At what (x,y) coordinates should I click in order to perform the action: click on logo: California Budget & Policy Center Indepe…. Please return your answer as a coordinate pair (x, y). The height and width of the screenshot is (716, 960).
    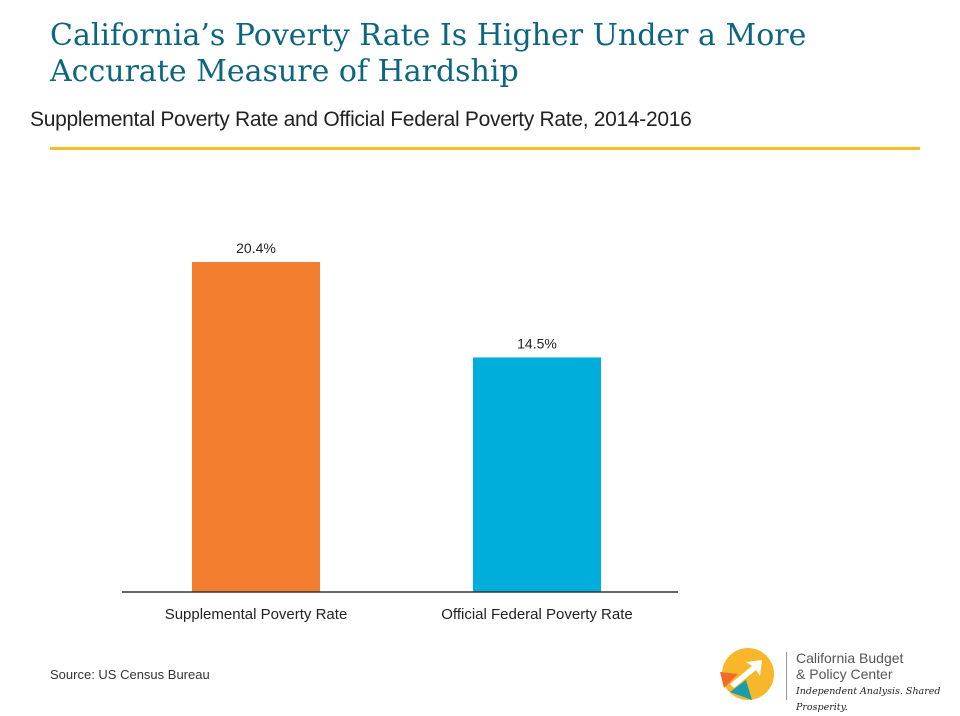
    Looking at the image, I should click on (836, 680).